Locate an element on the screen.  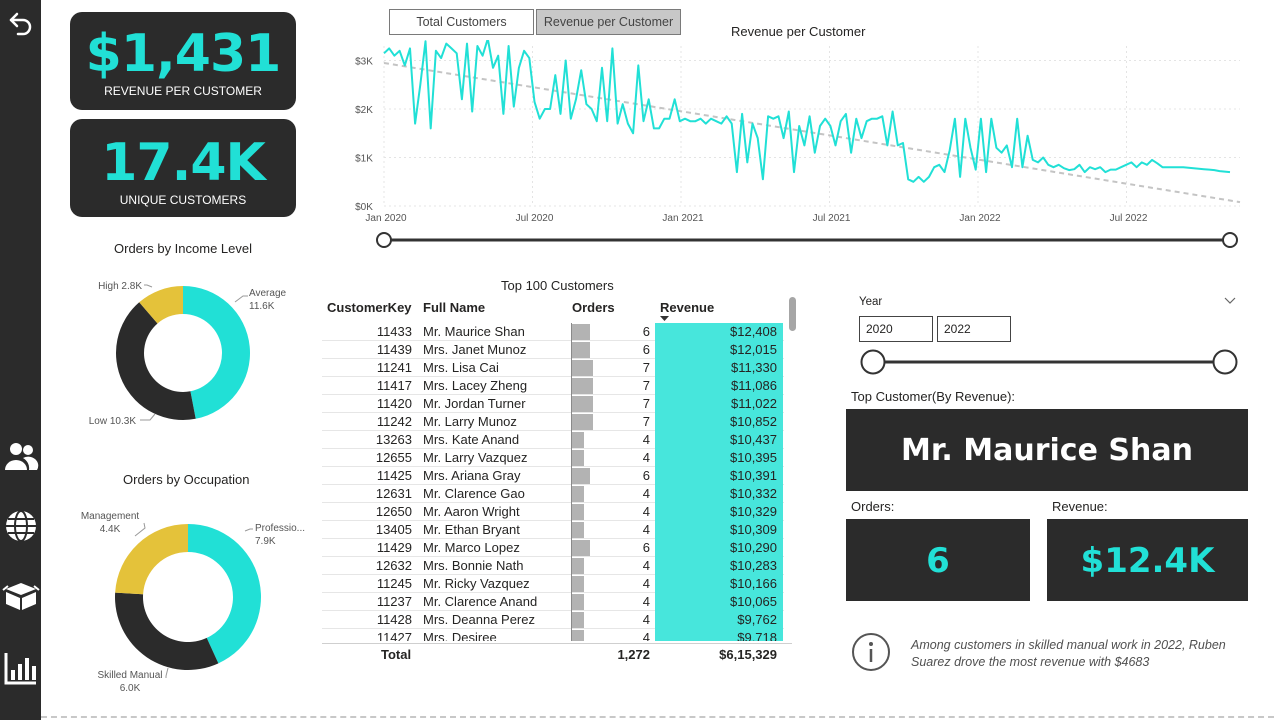
cell-customer-key: 12650 is located at coordinates (393, 511).